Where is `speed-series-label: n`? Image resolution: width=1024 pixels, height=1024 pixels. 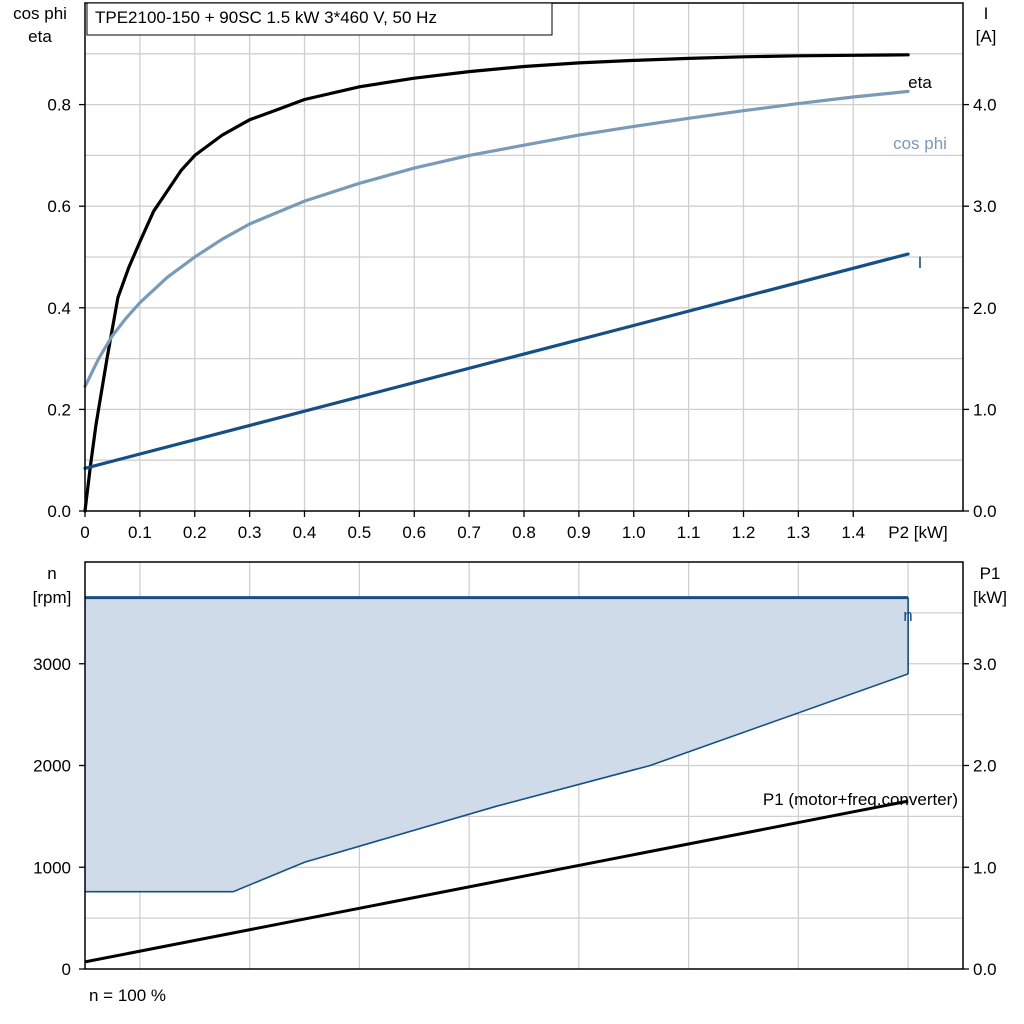
speed-series-label: n is located at coordinates (907, 615).